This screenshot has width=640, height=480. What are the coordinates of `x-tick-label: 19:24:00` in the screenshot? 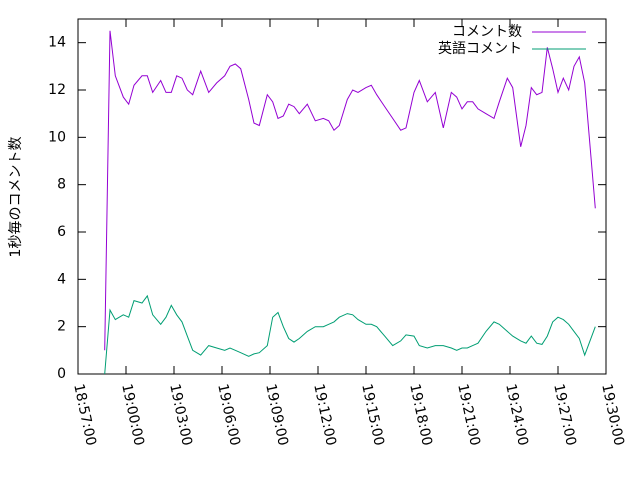 It's located at (516, 414).